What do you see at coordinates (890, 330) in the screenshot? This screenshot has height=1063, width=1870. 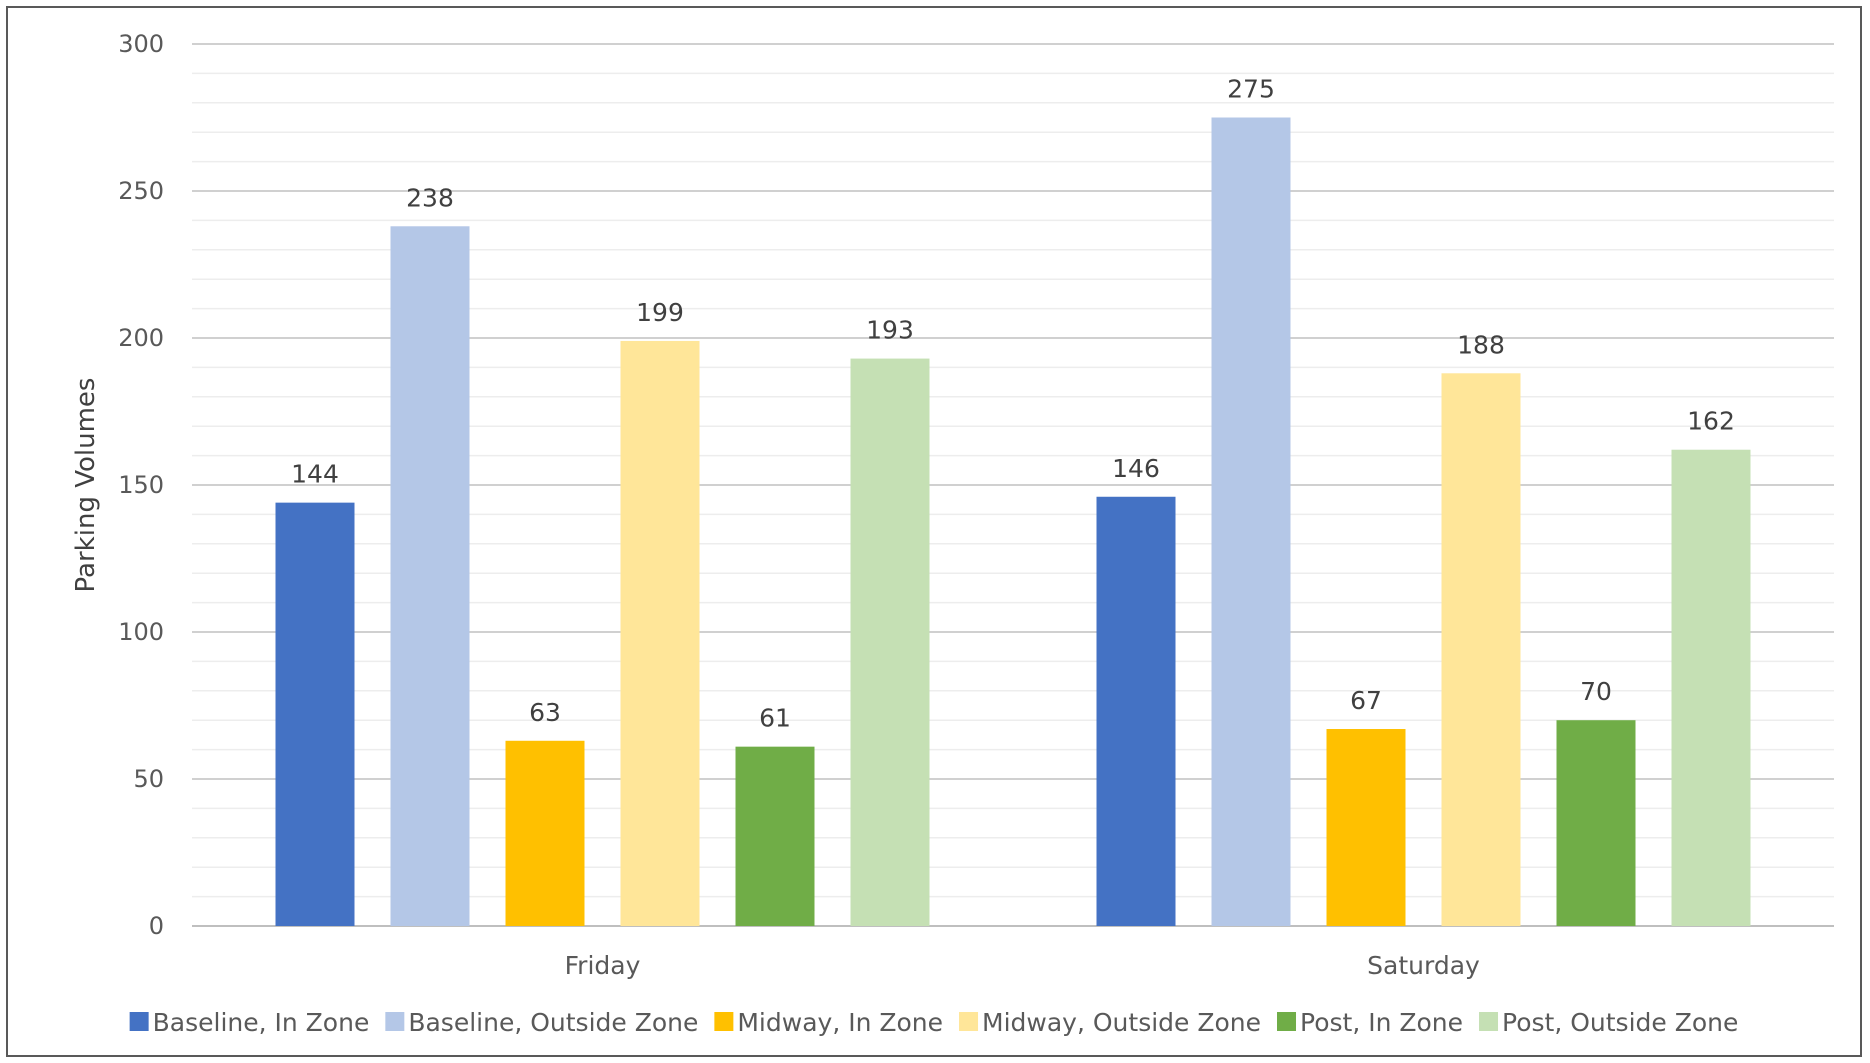 I see `data-label: 193` at bounding box center [890, 330].